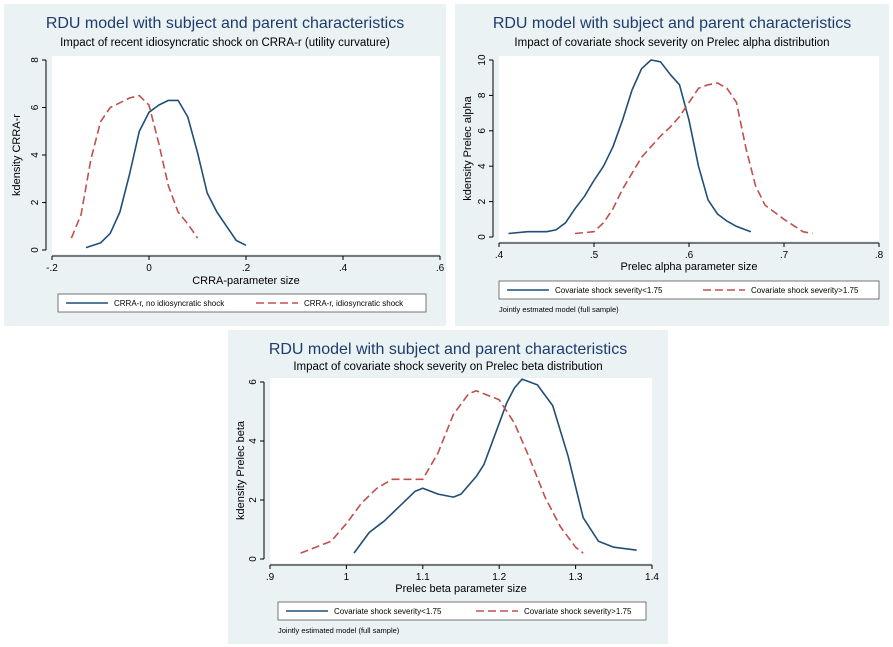 This screenshot has width=893, height=647. What do you see at coordinates (784, 255) in the screenshot?
I see `x-tick-label: .7` at bounding box center [784, 255].